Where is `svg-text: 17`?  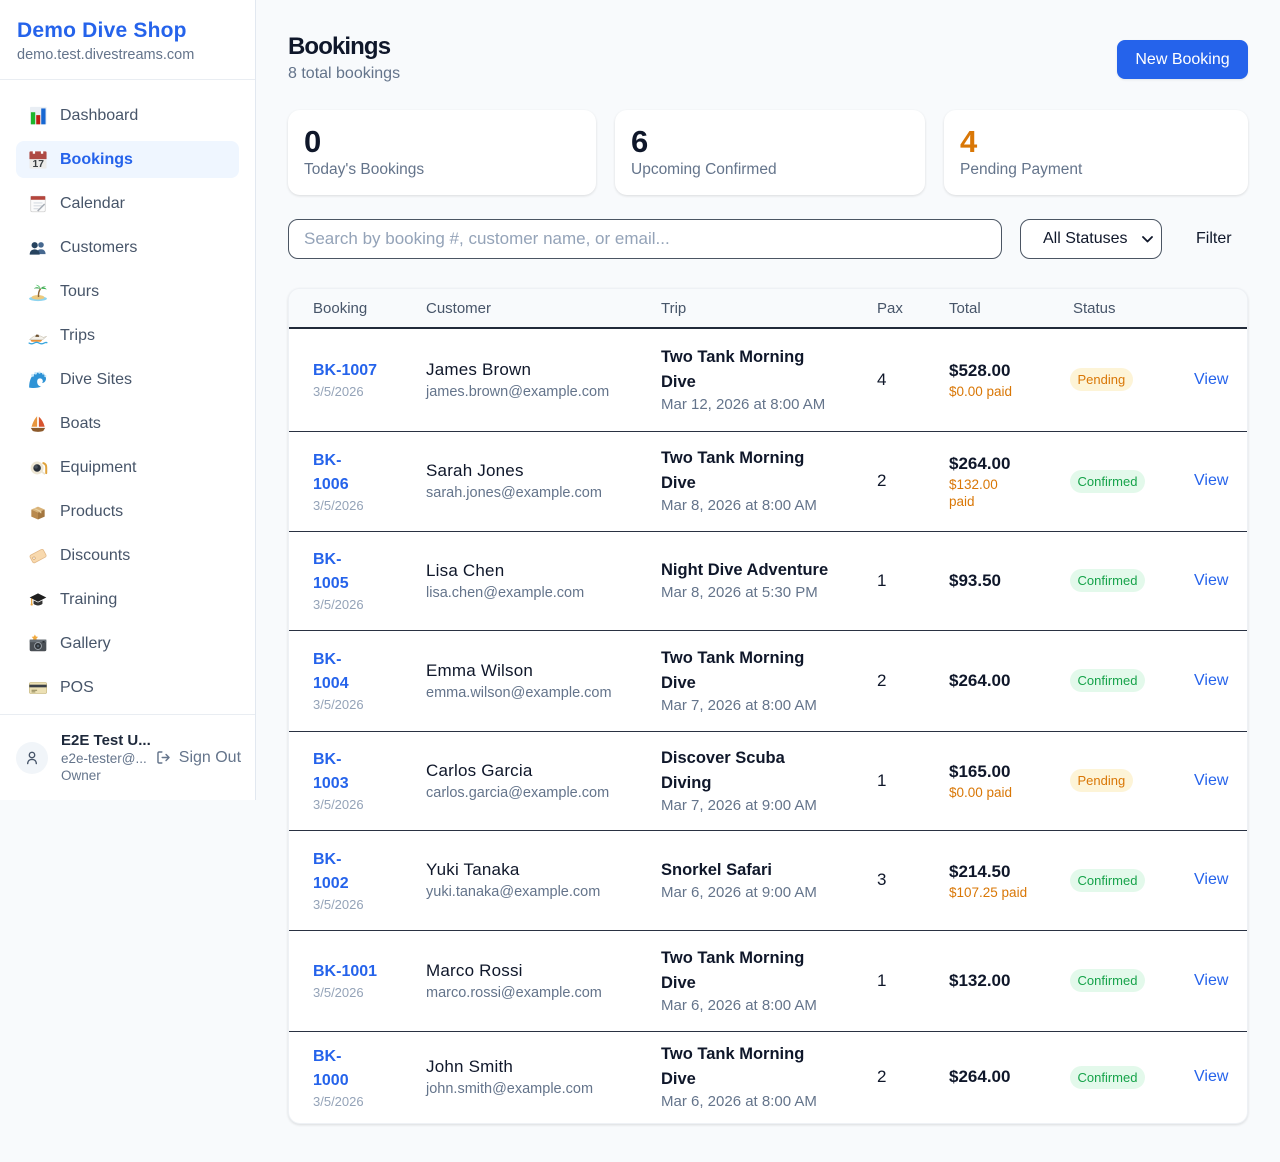 svg-text: 17 is located at coordinates (38, 163).